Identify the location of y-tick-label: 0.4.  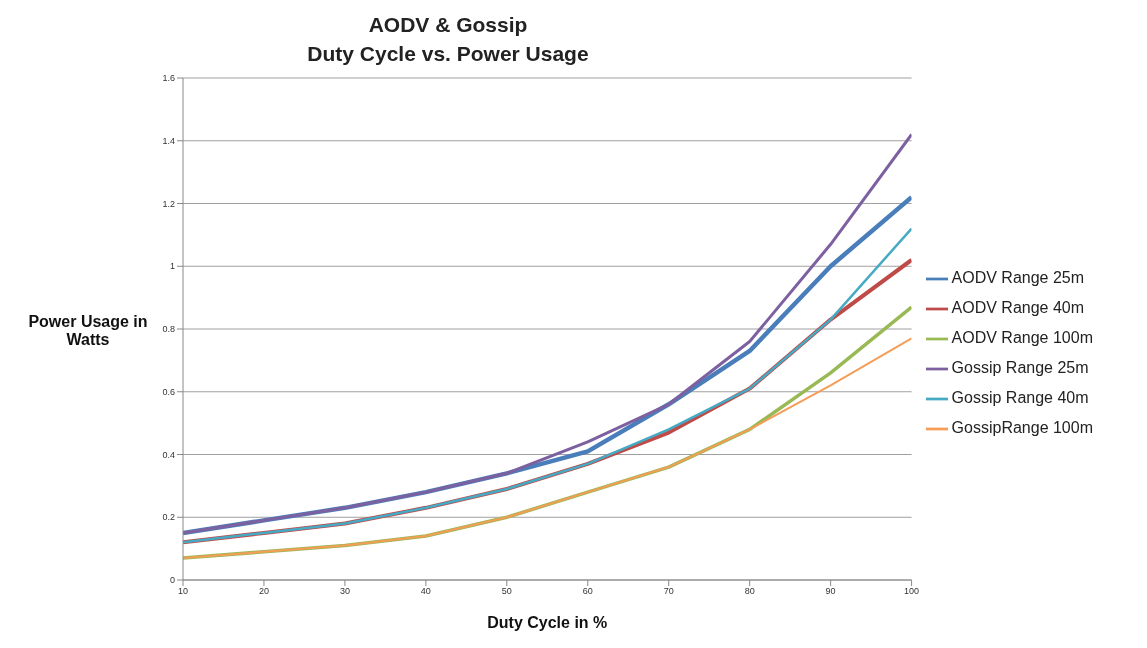
(168, 454).